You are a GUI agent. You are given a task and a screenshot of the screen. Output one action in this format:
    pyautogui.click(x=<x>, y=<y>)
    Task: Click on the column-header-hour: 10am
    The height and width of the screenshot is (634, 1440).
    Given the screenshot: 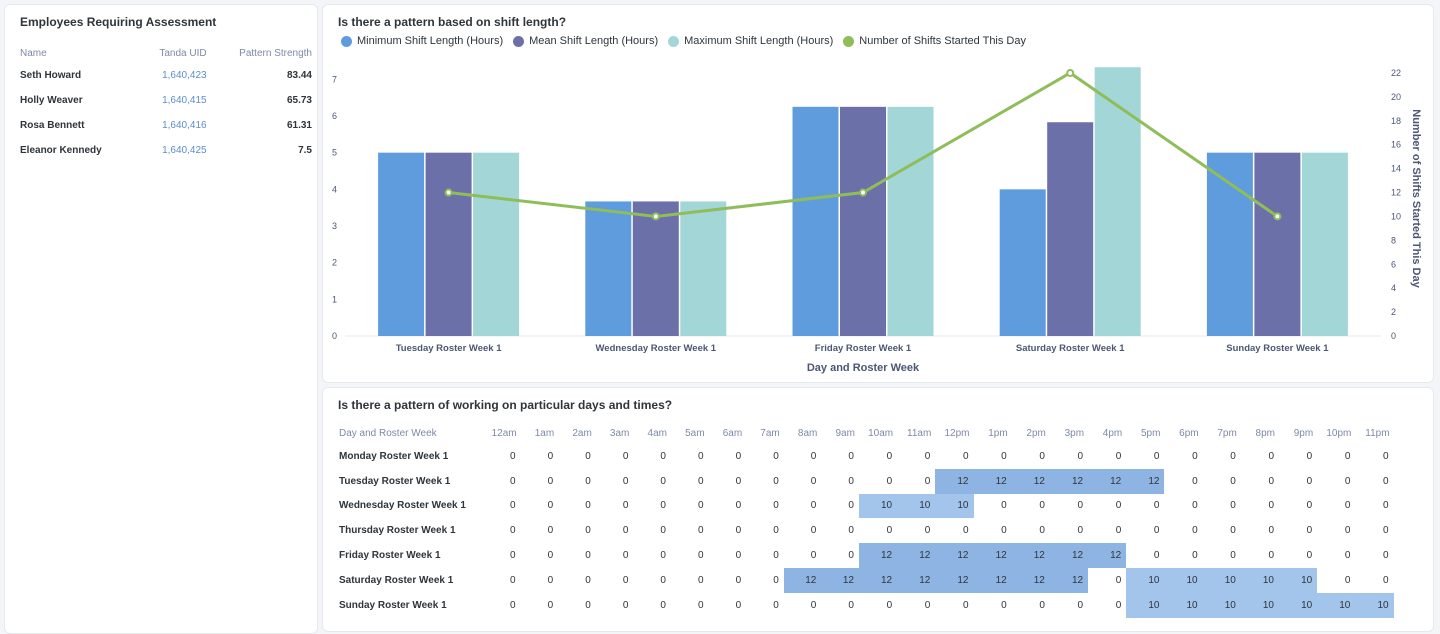 What is the action you would take?
    pyautogui.click(x=881, y=433)
    